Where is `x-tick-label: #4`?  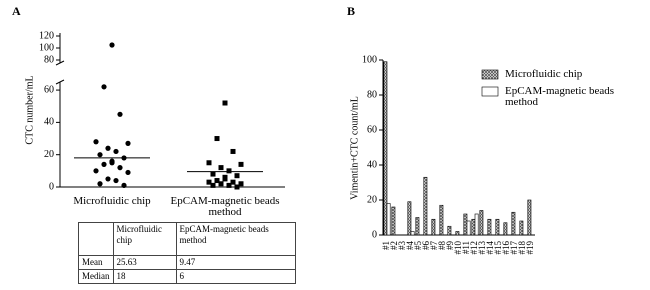 x-tick-label: #4 is located at coordinates (410, 246).